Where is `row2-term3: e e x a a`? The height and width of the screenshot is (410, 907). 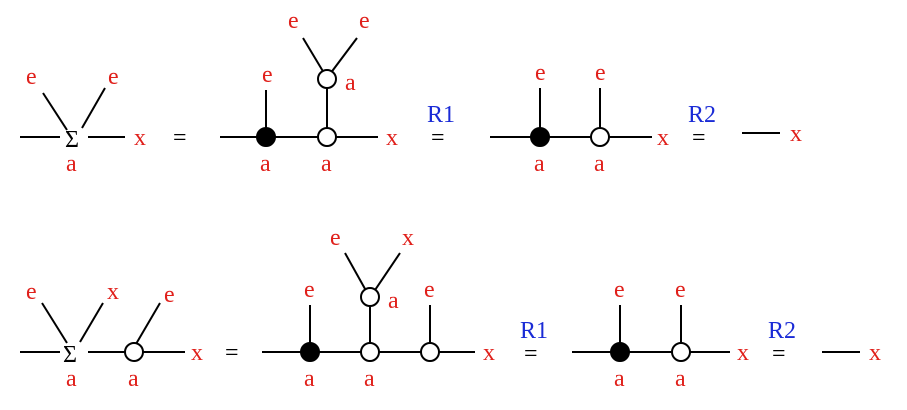 row2-term3: e e x a a is located at coordinates (660, 334).